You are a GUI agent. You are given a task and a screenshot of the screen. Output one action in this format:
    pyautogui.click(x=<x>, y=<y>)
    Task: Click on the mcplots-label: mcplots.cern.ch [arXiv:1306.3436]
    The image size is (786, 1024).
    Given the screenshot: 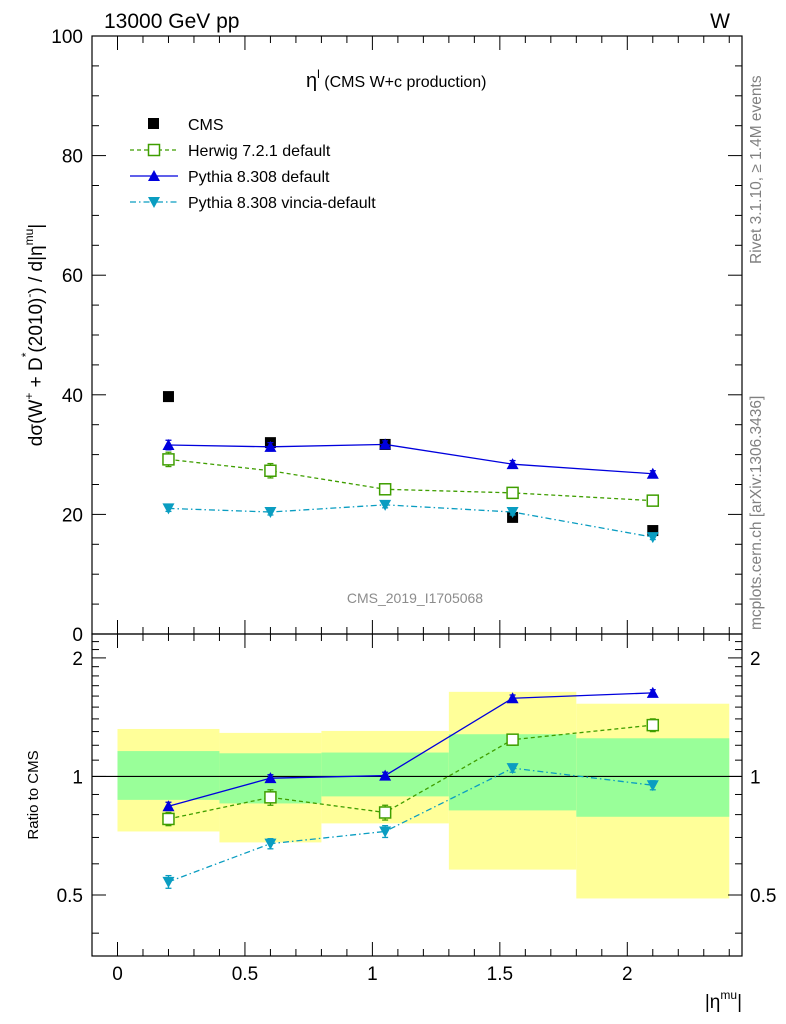 What is the action you would take?
    pyautogui.click(x=756, y=513)
    